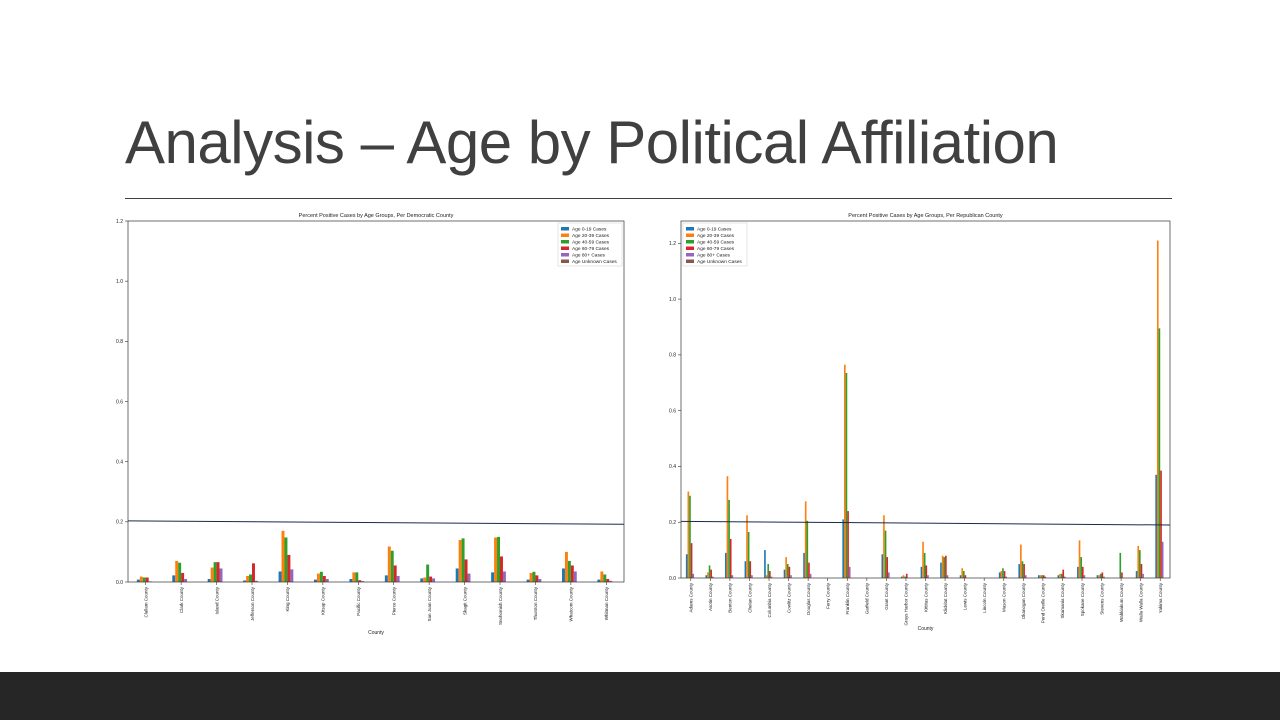 Image resolution: width=1280 pixels, height=720 pixels. What do you see at coordinates (730, 558) in the screenshot?
I see `bar-age-60-79-cases-benton-county` at bounding box center [730, 558].